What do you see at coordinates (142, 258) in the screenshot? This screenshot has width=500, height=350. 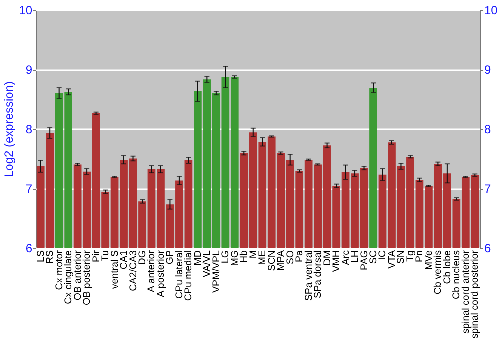 I see `x-tick-label: DG` at bounding box center [142, 258].